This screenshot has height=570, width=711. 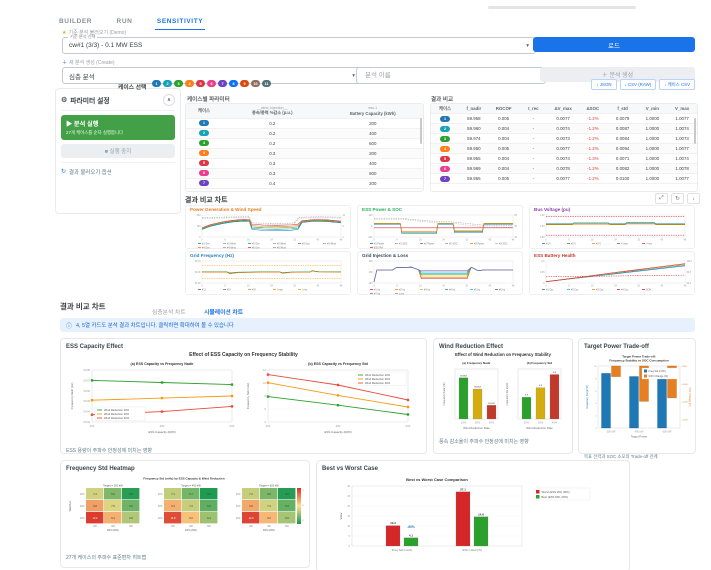 What do you see at coordinates (118, 150) in the screenshot?
I see `stop-analysis-button: ■ 실행 중지` at bounding box center [118, 150].